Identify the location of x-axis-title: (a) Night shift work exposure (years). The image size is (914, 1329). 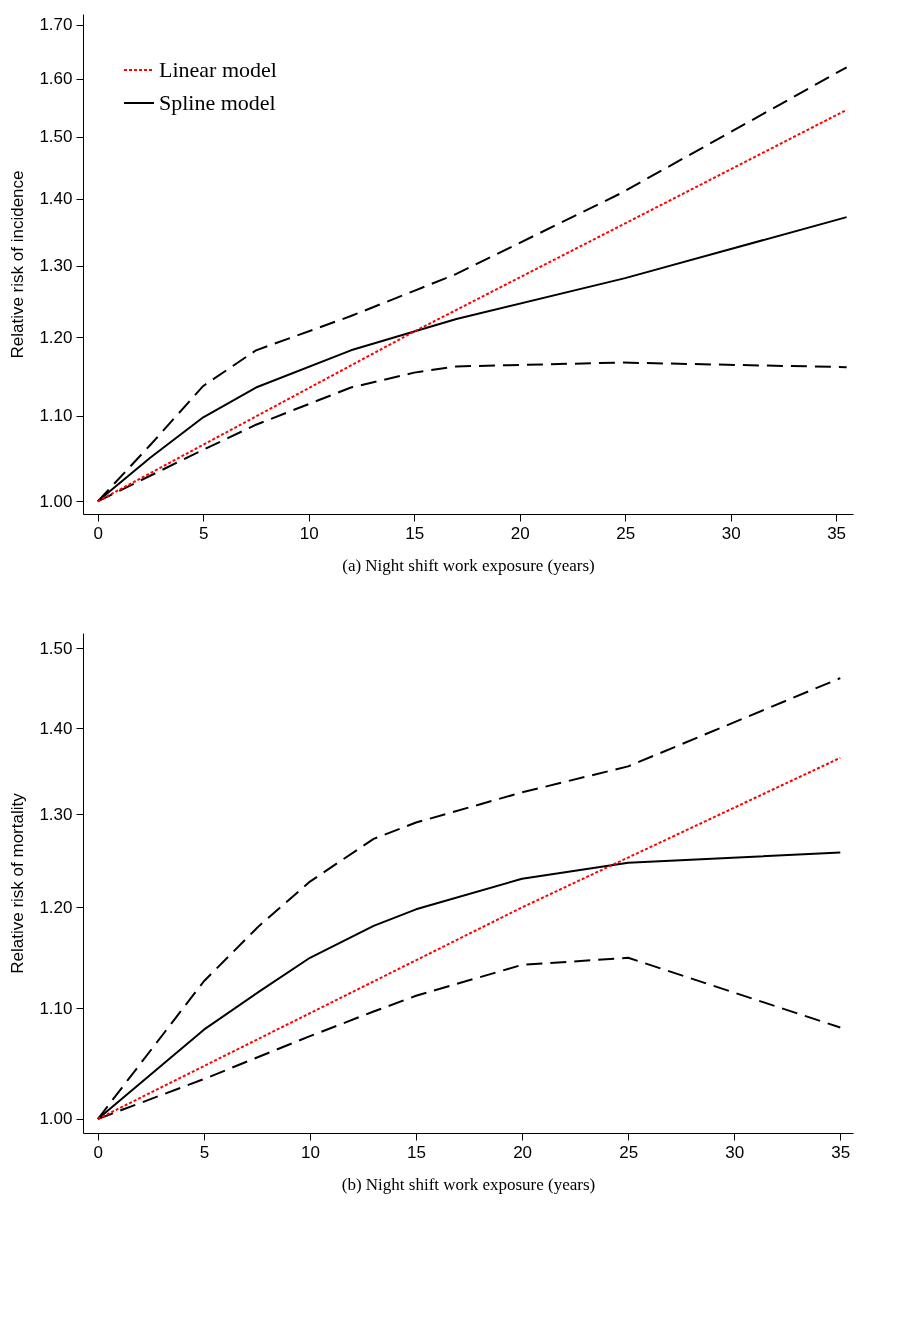
(468, 565).